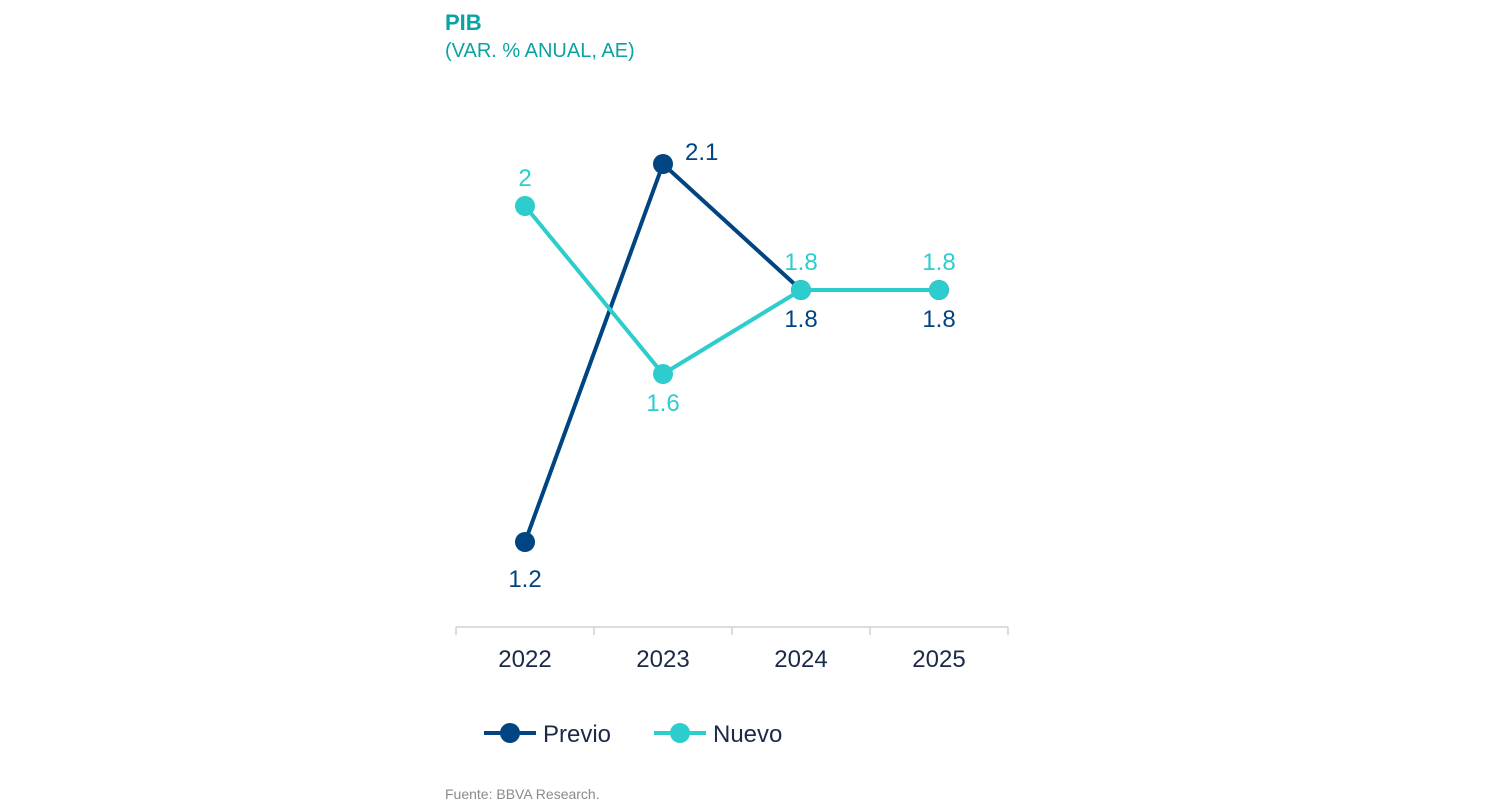 The image size is (1501, 812). I want to click on series-line-nuevo, so click(731, 290).